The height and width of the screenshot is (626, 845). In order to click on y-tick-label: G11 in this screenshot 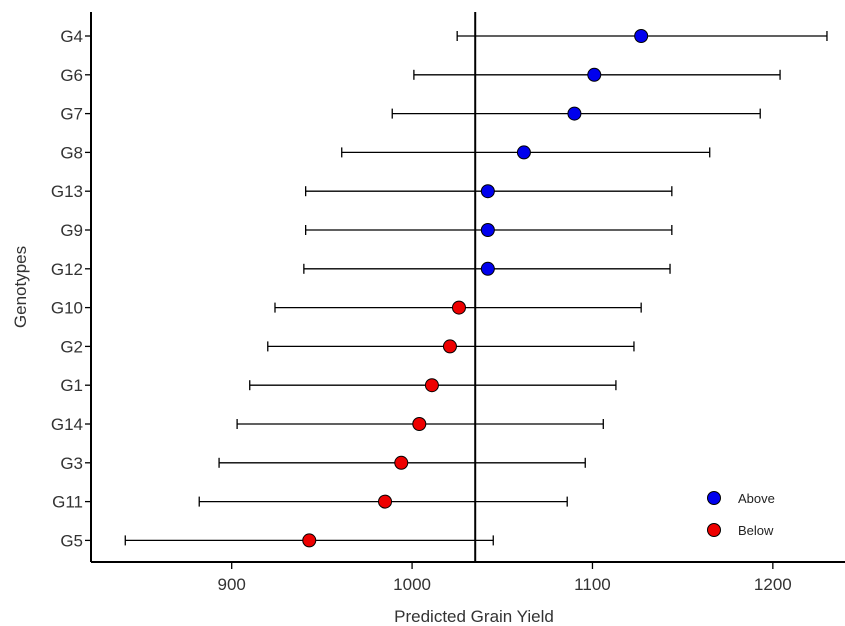, I will do `click(67, 502)`.